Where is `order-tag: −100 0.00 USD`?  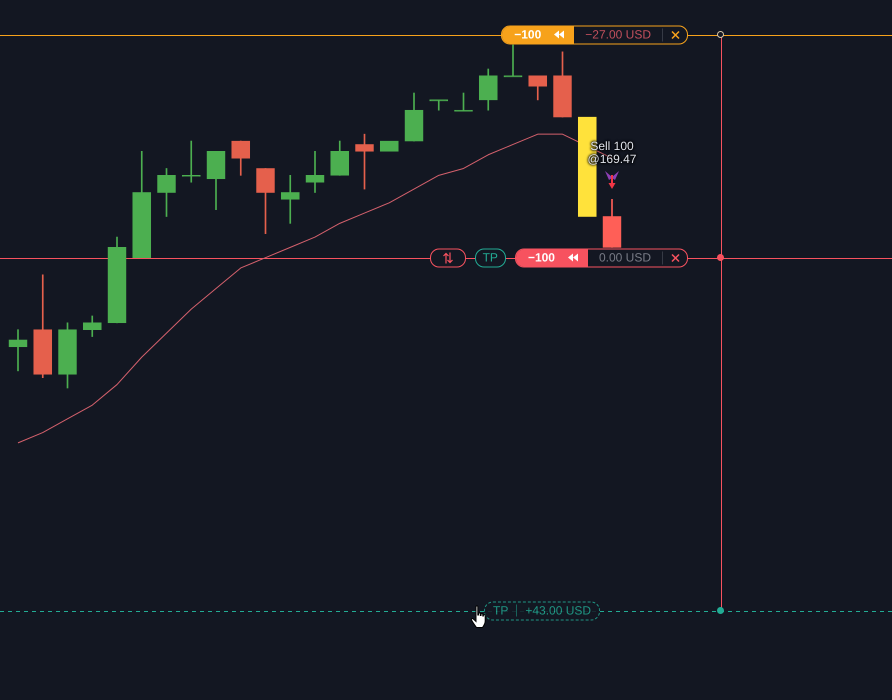 order-tag: −100 0.00 USD is located at coordinates (601, 258).